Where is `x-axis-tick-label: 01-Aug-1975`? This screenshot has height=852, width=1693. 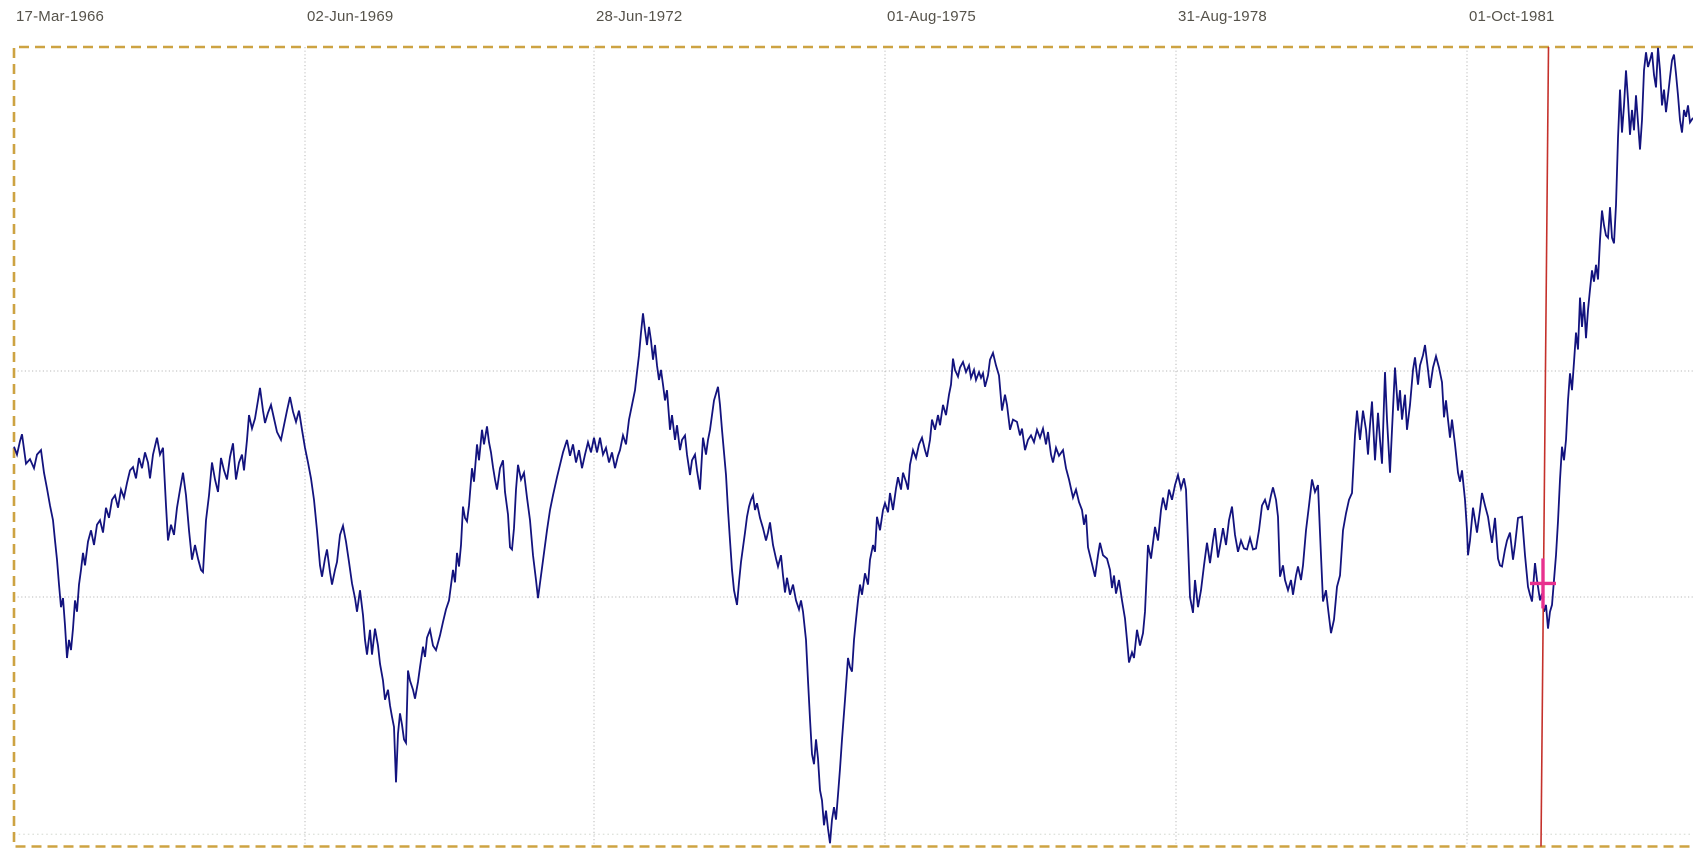 x-axis-tick-label: 01-Aug-1975 is located at coordinates (931, 16).